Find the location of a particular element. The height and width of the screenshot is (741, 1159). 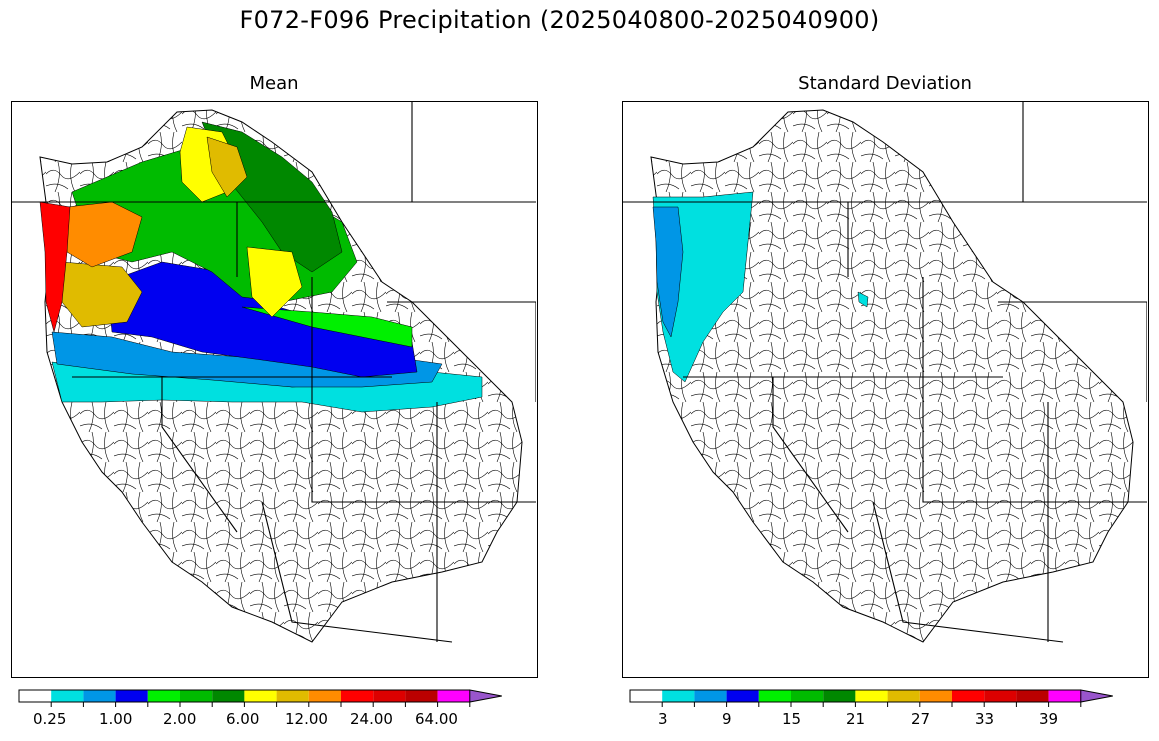

colorbar-mean-swatches is located at coordinates (260, 698).